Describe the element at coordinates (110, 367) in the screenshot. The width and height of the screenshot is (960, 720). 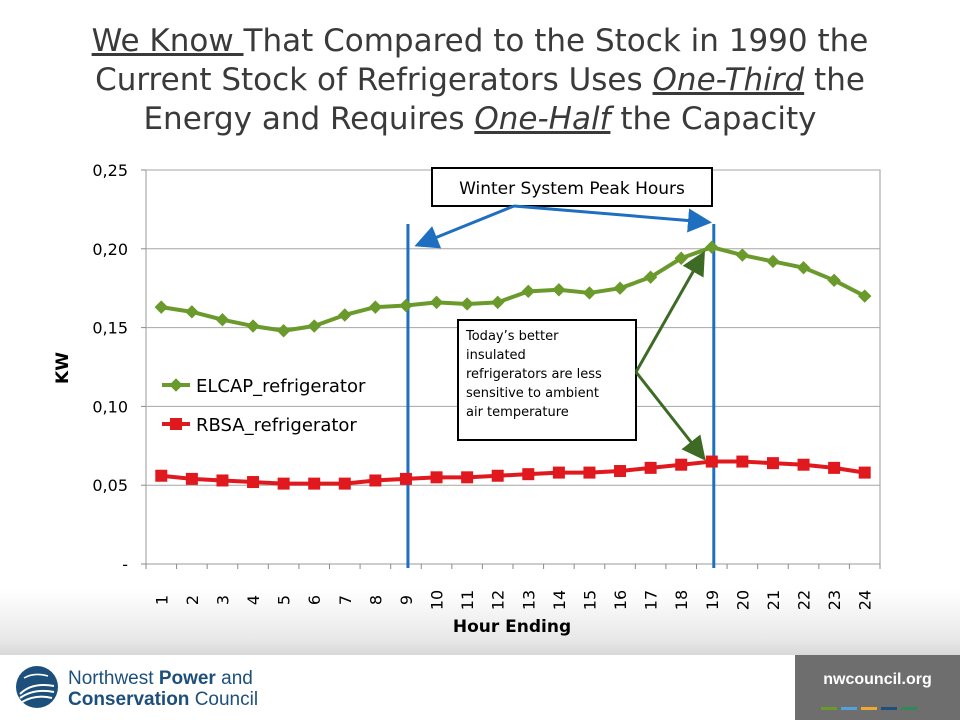
I see `y-axis-ticks: - 0,05 0,10 0,15 0,20 0,25` at that location.